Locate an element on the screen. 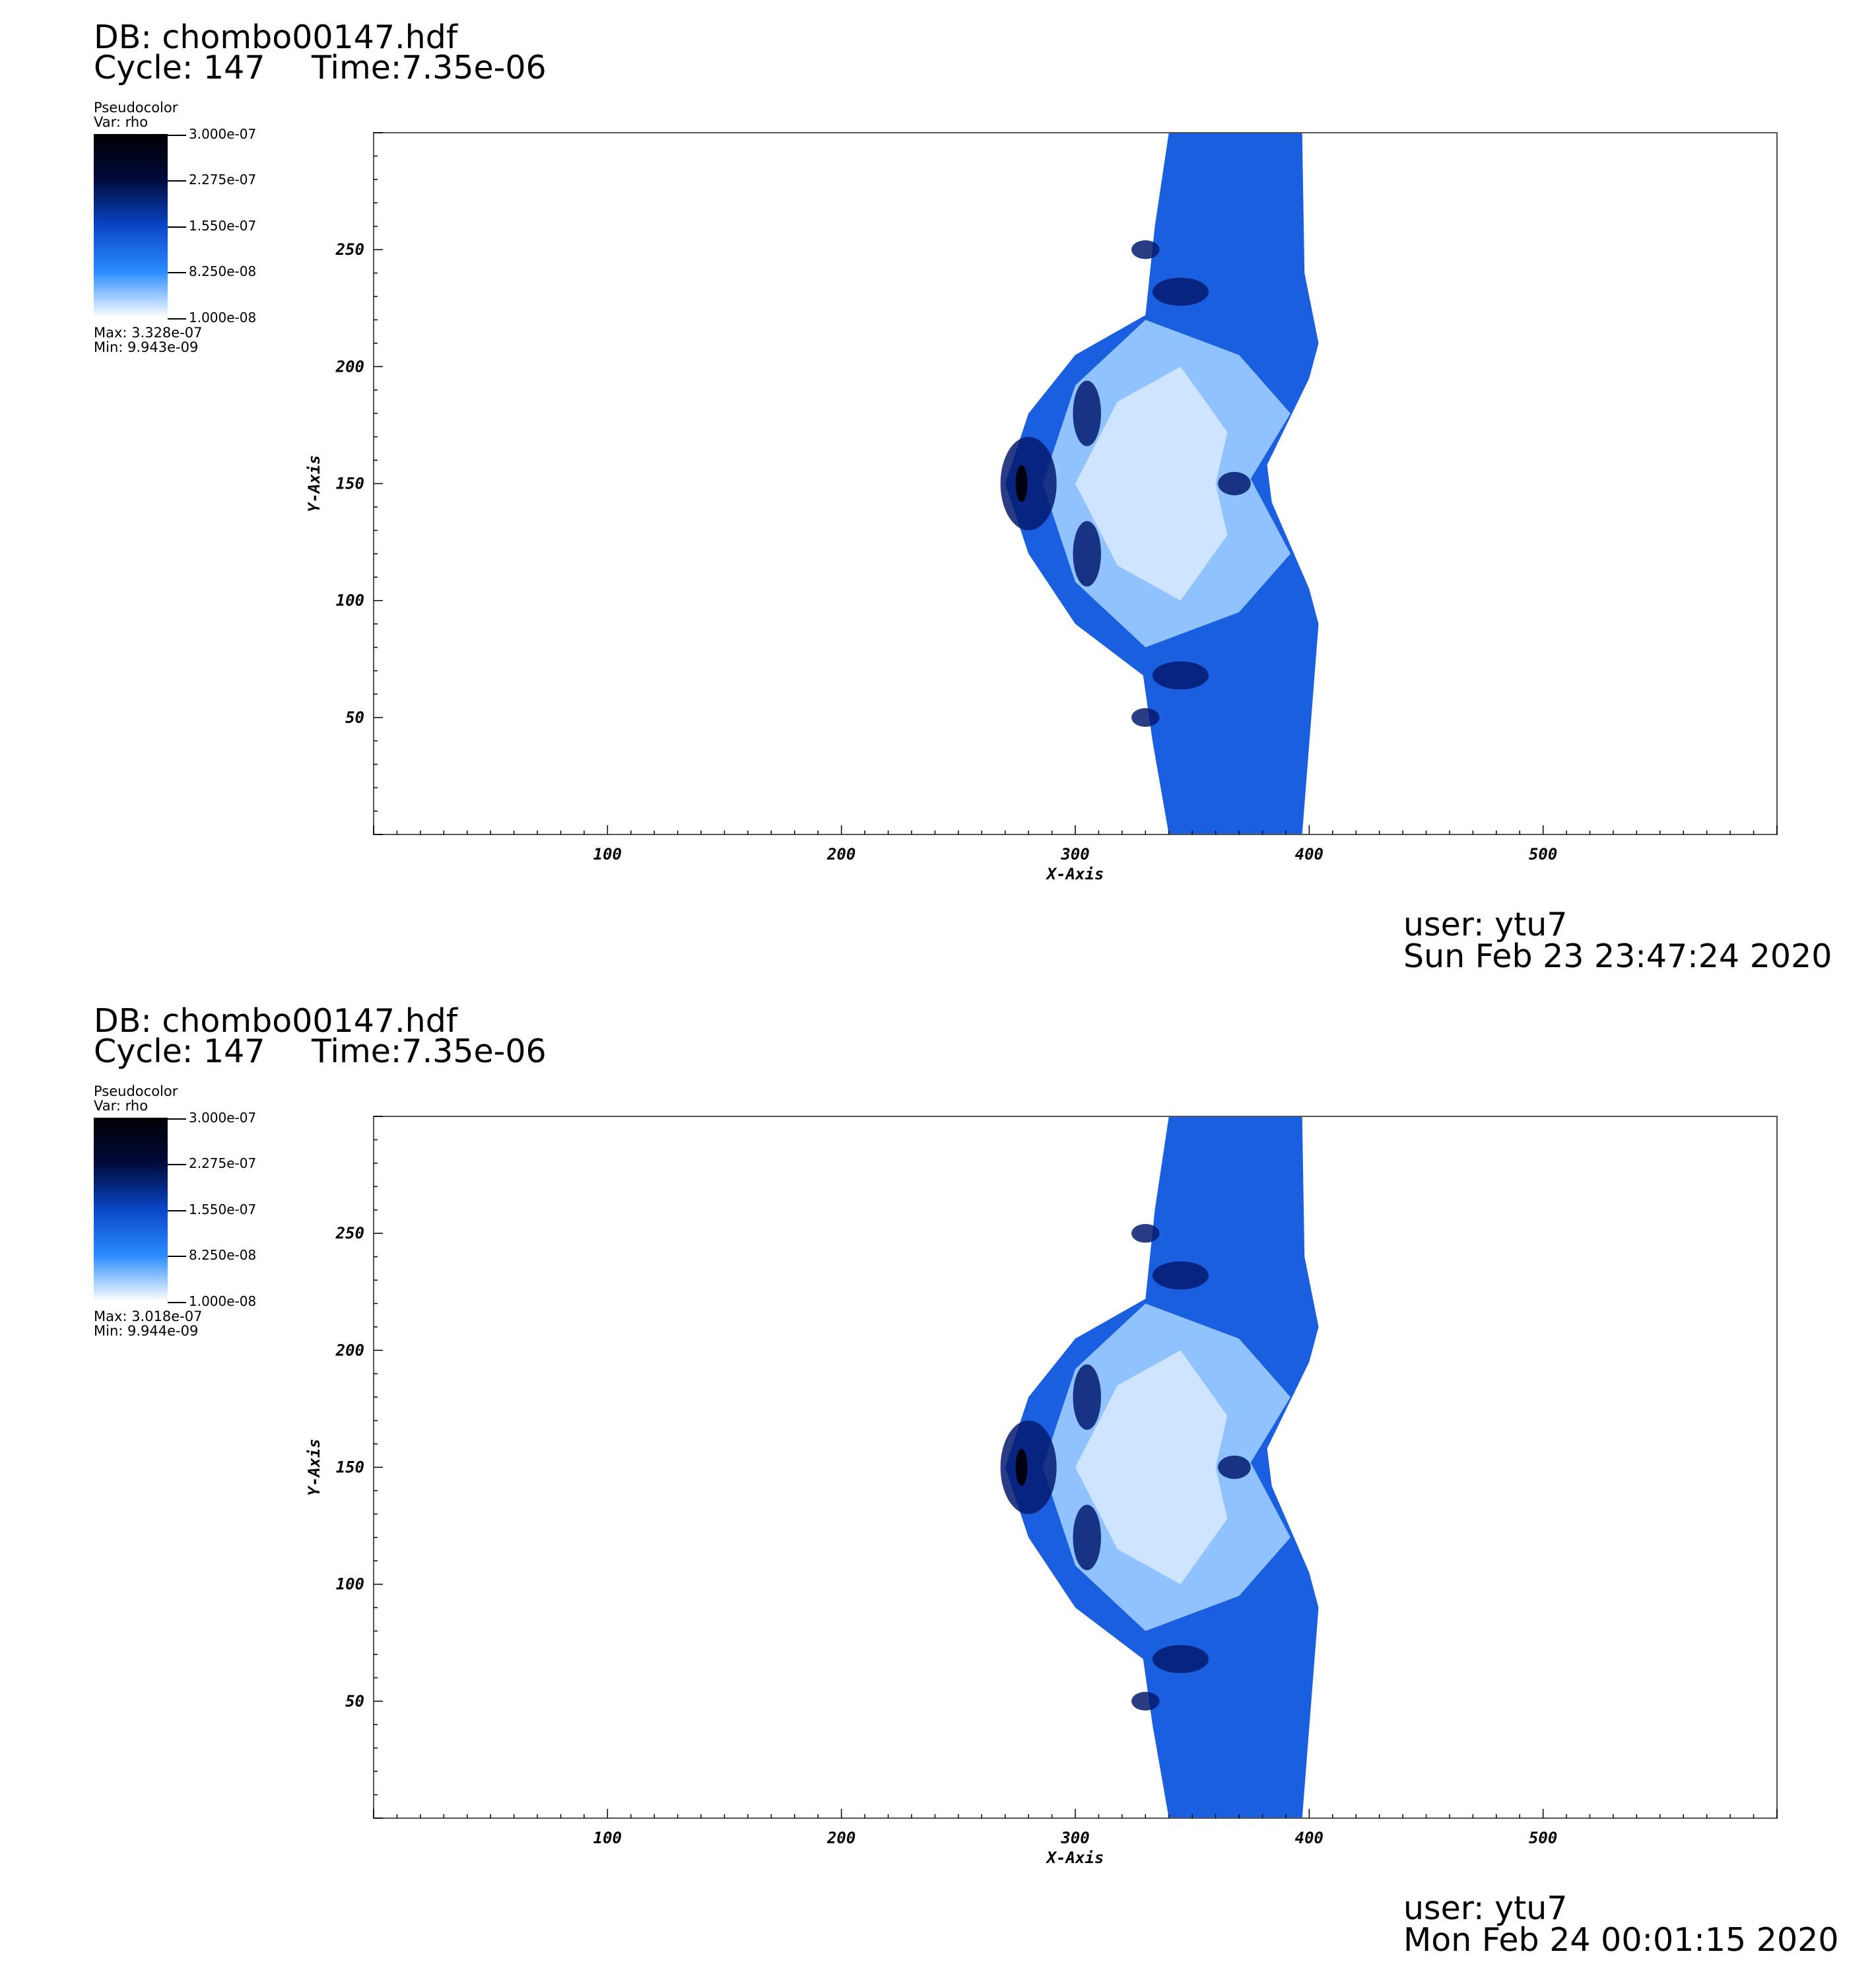 This screenshot has height=1970, width=1876. legend-max: Max: 3.328e-07 is located at coordinates (148, 333).